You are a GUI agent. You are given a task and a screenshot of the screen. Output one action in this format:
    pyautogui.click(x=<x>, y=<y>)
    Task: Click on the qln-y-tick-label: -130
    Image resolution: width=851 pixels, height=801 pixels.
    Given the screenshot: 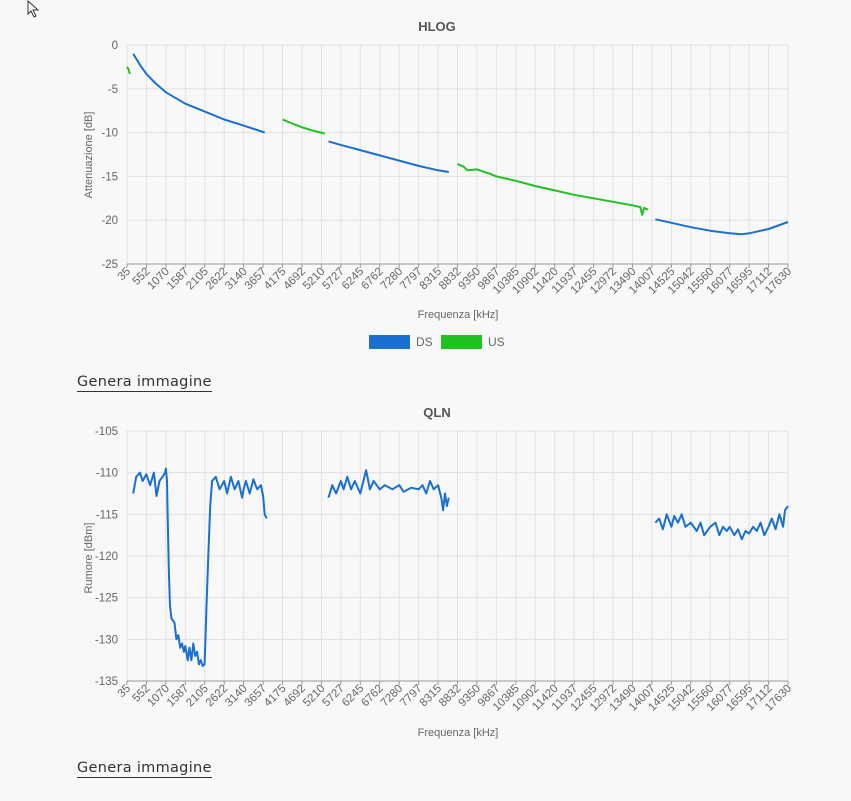 What is the action you would take?
    pyautogui.click(x=106, y=640)
    